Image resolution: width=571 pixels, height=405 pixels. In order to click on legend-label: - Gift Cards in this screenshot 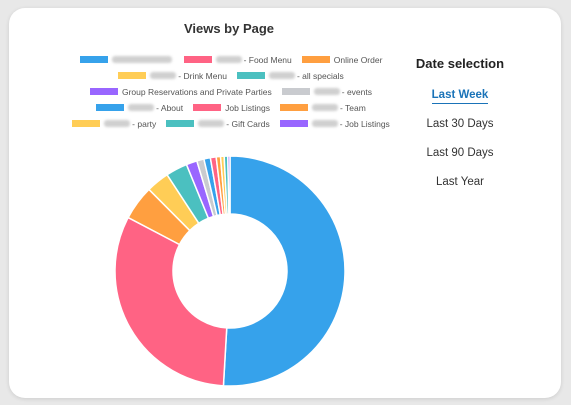, I will do `click(248, 123)`.